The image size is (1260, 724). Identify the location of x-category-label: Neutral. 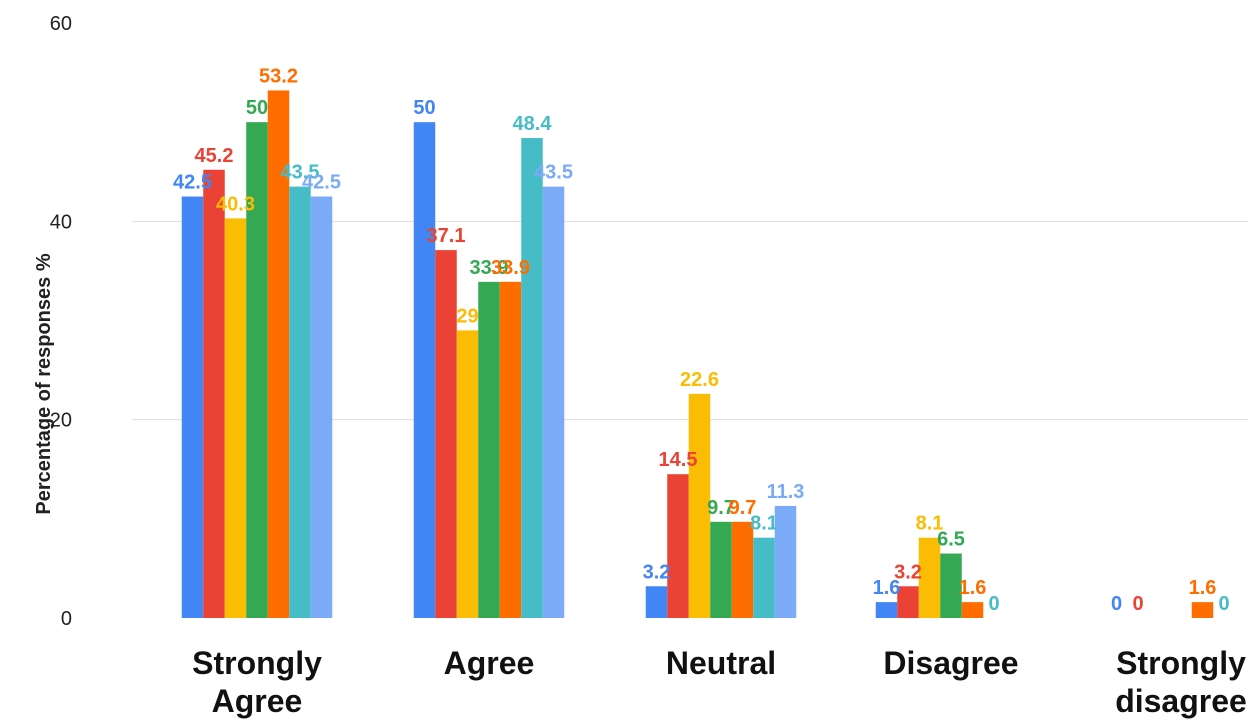
(721, 663).